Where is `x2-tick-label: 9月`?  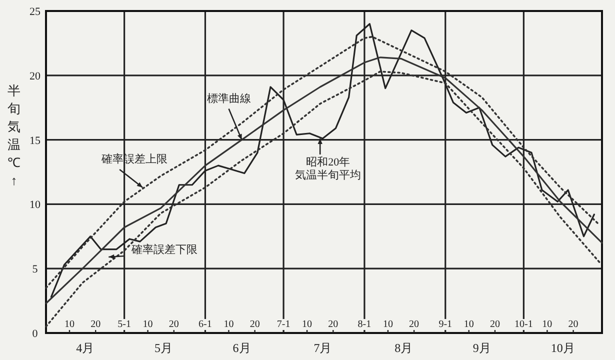 x2-tick-label: 9月 is located at coordinates (481, 348).